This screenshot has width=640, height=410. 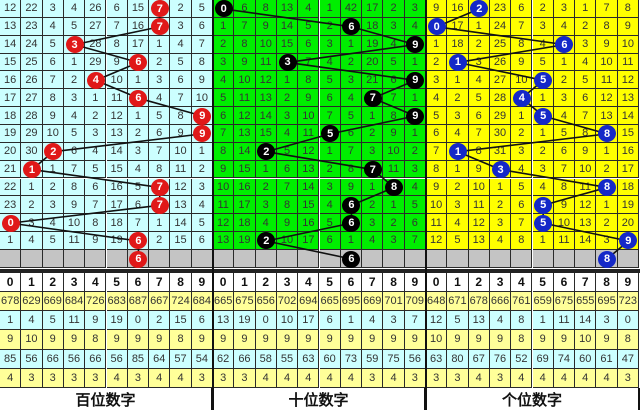 I want to click on hundreds-header-digit: 3, so click(x=74, y=282).